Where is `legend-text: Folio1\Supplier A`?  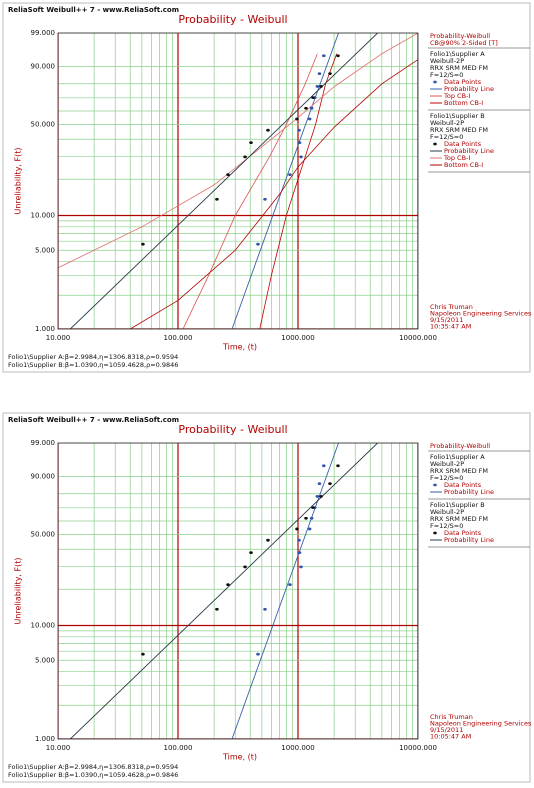 legend-text: Folio1\Supplier A is located at coordinates (457, 54).